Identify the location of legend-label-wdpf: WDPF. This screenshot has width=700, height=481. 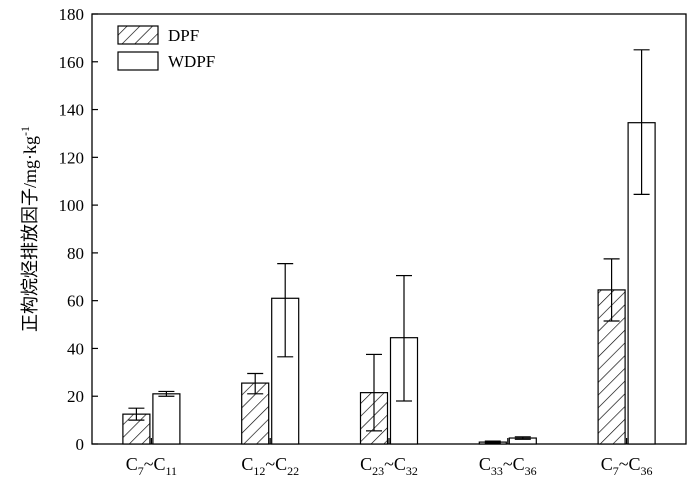
(191, 61).